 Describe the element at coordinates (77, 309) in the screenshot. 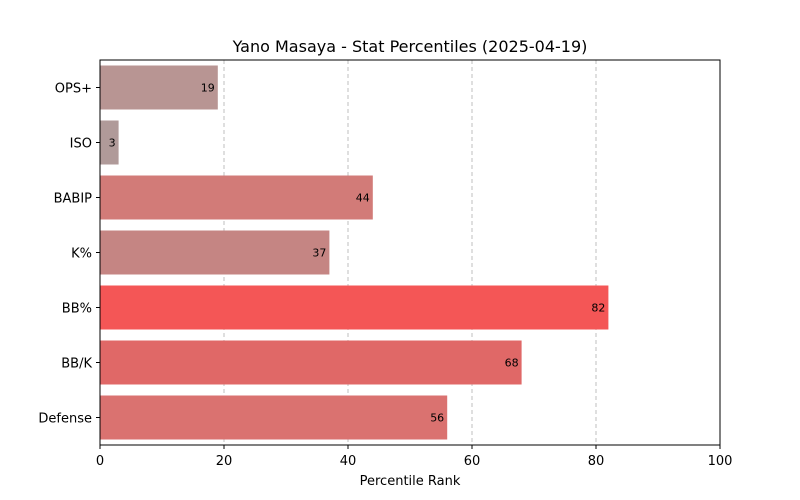

I see `y-tick-label: BB%` at that location.